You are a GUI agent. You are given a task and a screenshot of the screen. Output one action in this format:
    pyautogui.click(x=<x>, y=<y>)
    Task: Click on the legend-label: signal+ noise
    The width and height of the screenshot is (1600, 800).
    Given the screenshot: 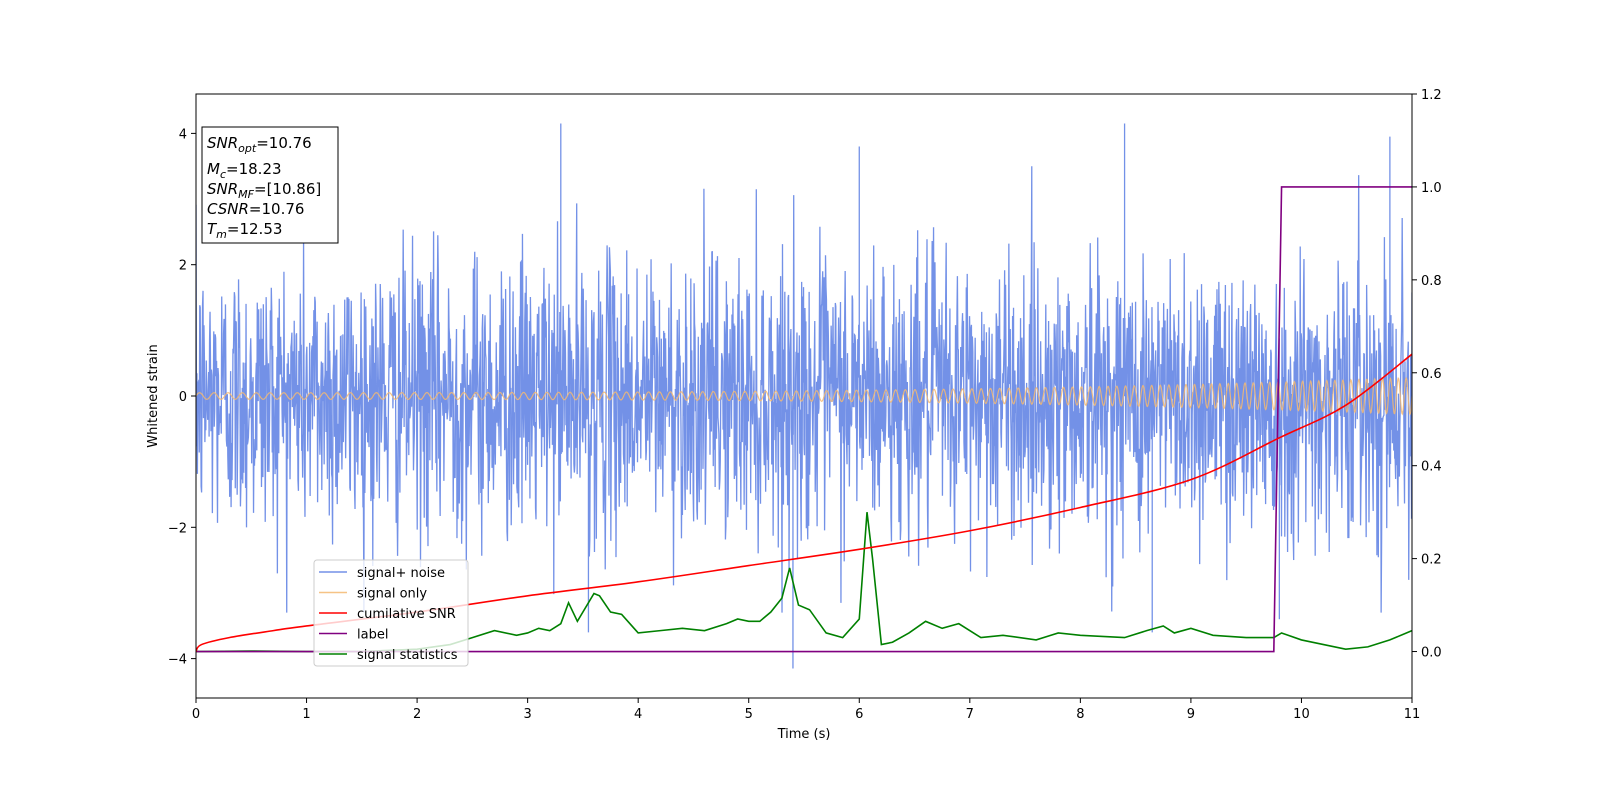 What is the action you would take?
    pyautogui.click(x=401, y=573)
    